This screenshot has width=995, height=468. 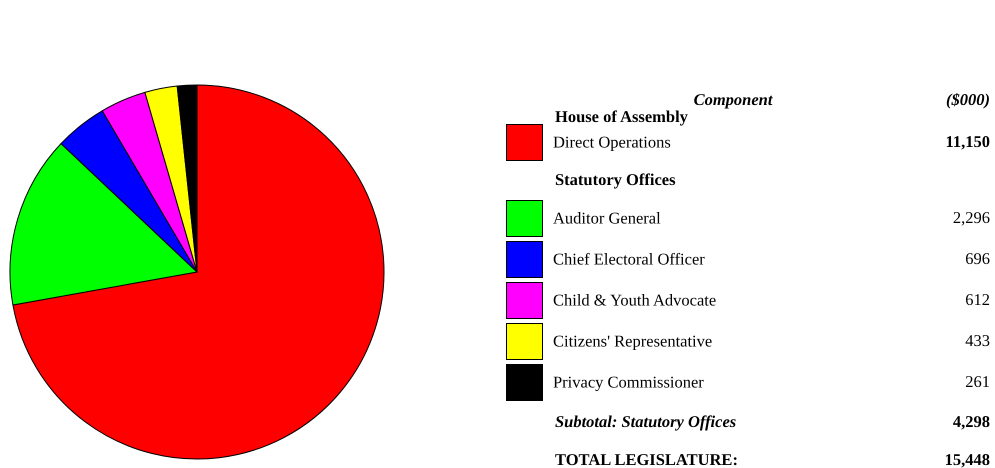 What do you see at coordinates (968, 99) in the screenshot?
I see `text: ($000)` at bounding box center [968, 99].